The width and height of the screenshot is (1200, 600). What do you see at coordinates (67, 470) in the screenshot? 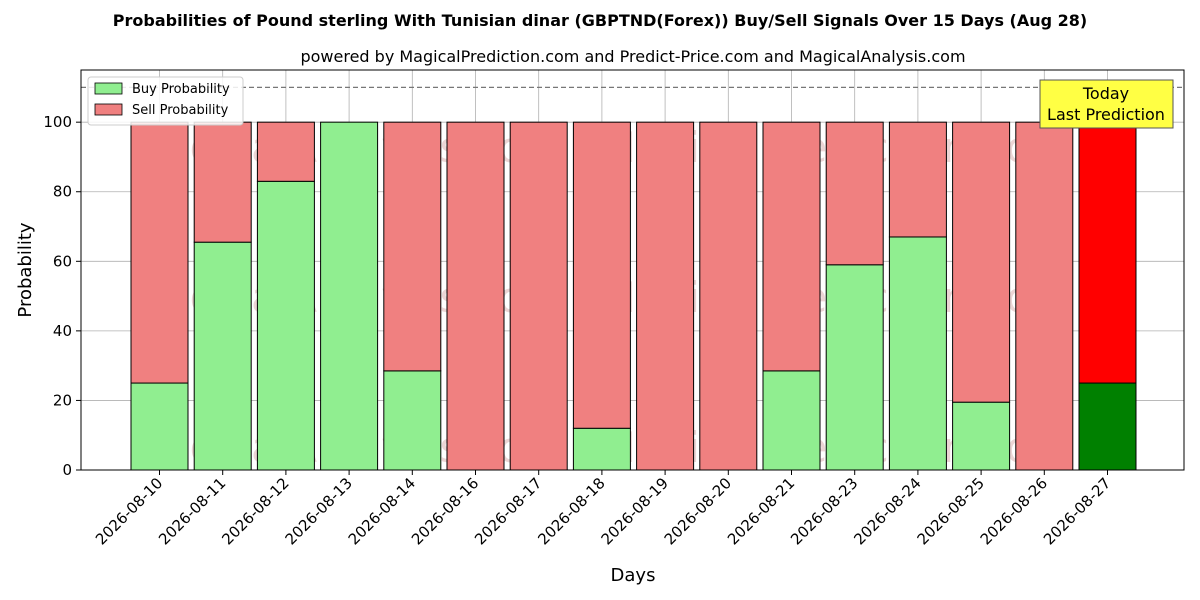
I see `y-tick-label: 0` at bounding box center [67, 470].